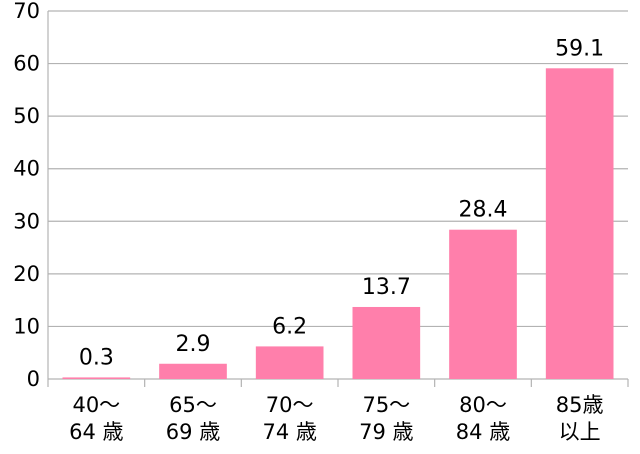 The image size is (640, 454). Describe the element at coordinates (386, 287) in the screenshot. I see `data-label: 13.7` at that location.